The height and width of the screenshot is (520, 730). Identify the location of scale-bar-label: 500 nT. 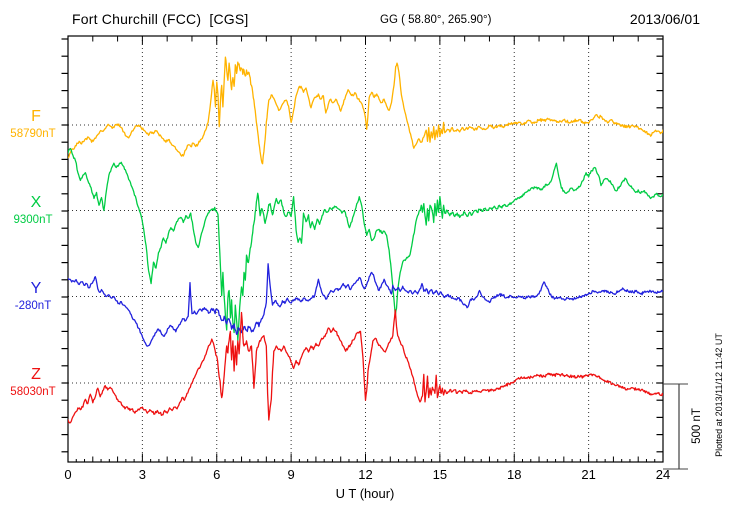
(697, 426).